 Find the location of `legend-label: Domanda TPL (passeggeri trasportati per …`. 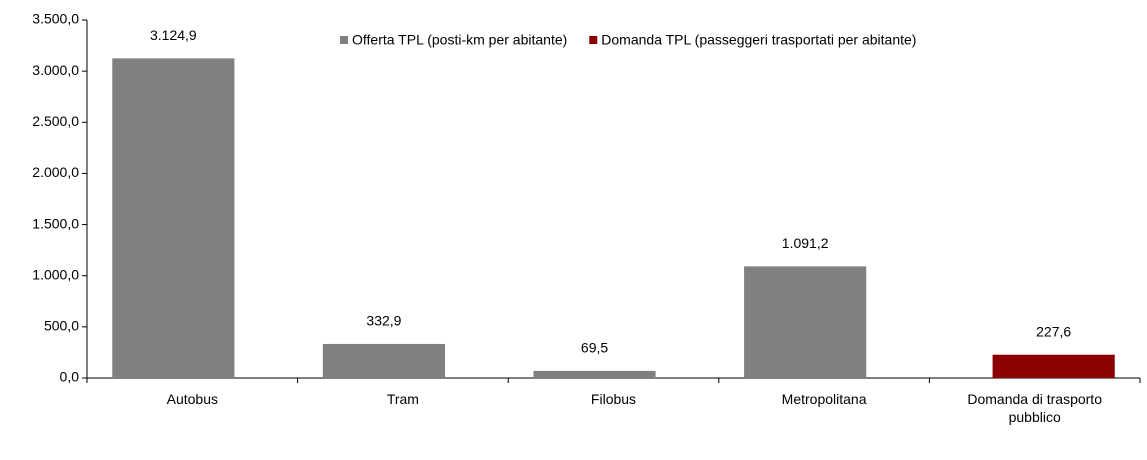

legend-label: Domanda TPL (passeggeri trasportati per … is located at coordinates (758, 40).